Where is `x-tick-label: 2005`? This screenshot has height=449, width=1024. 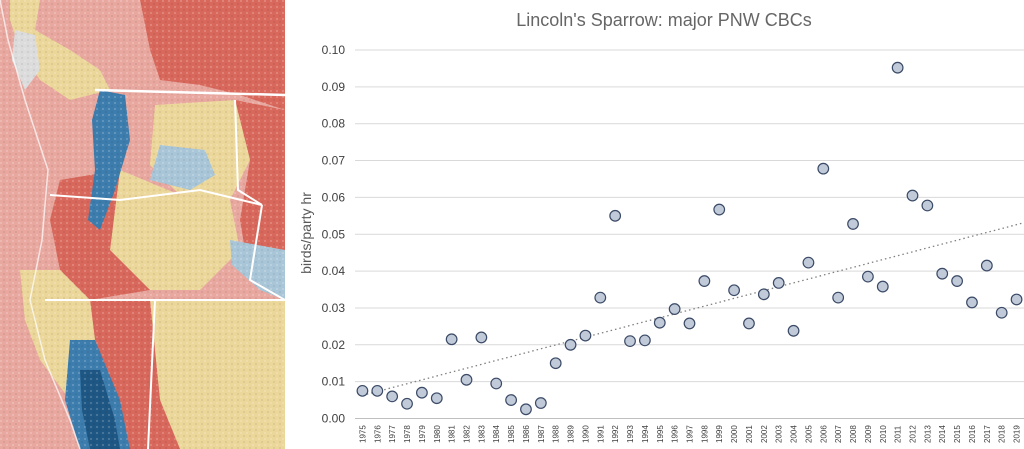
x-tick-label: 2005 is located at coordinates (808, 434).